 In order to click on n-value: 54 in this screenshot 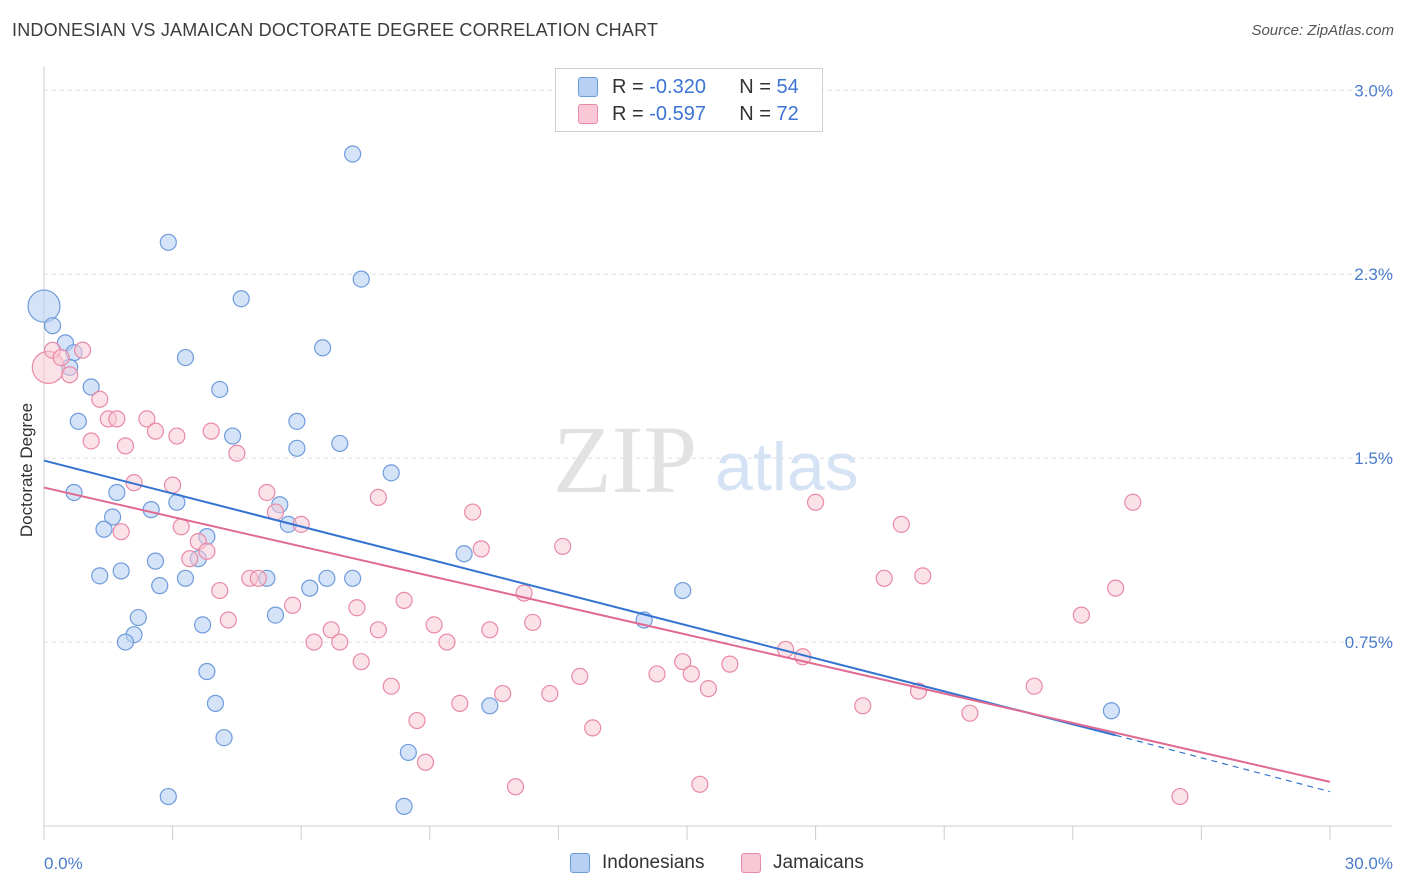, I will do `click(787, 86)`.